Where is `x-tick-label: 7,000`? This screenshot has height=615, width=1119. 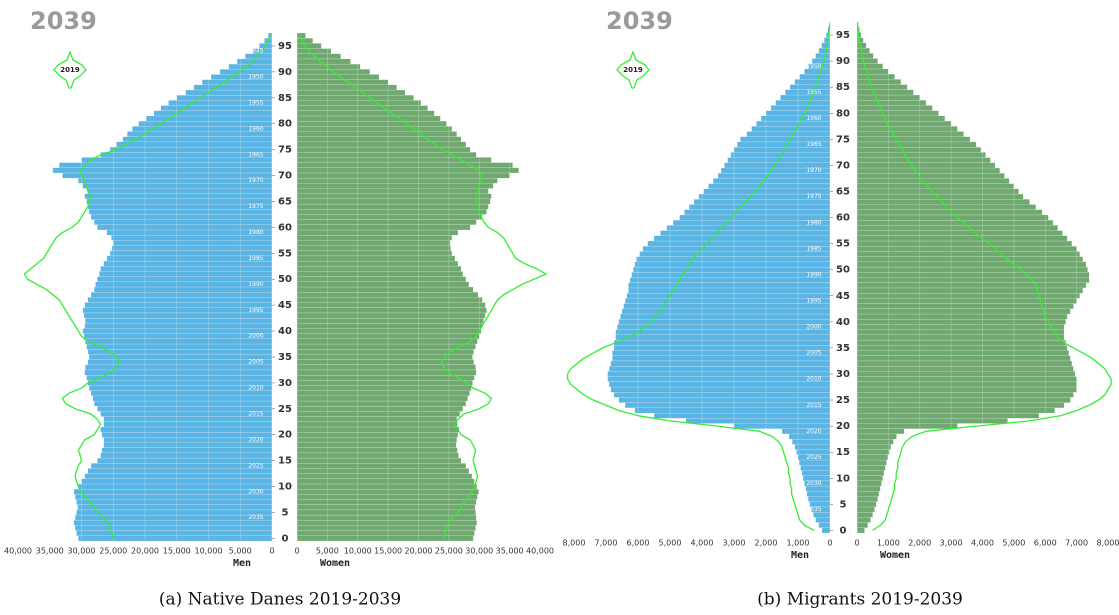 x-tick-label: 7,000 is located at coordinates (1076, 543).